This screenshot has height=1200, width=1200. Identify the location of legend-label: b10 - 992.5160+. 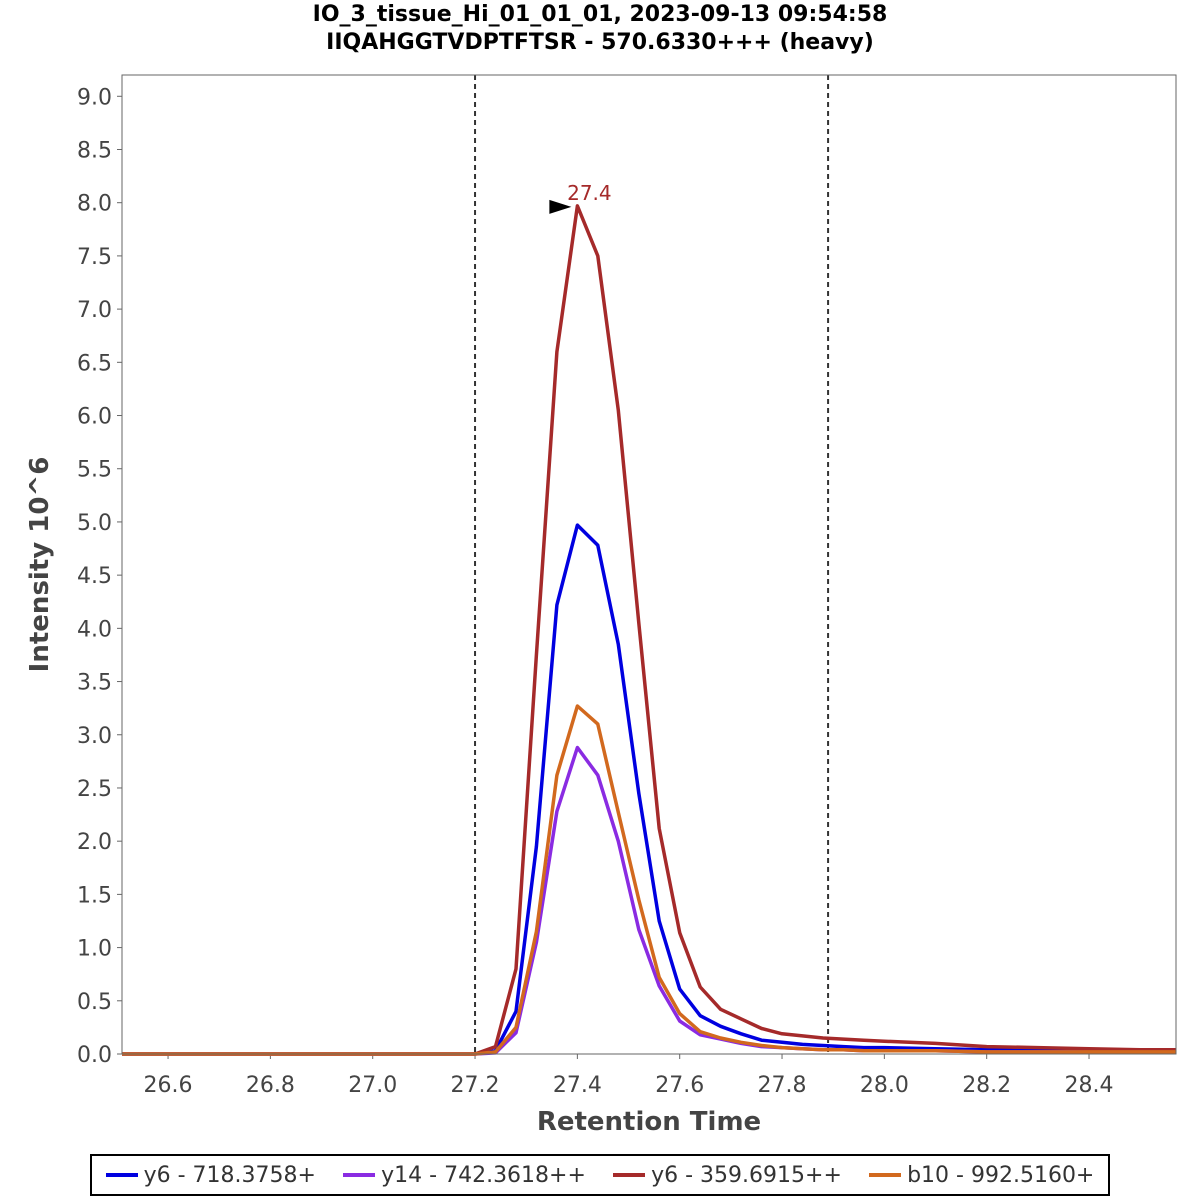
(1001, 1175).